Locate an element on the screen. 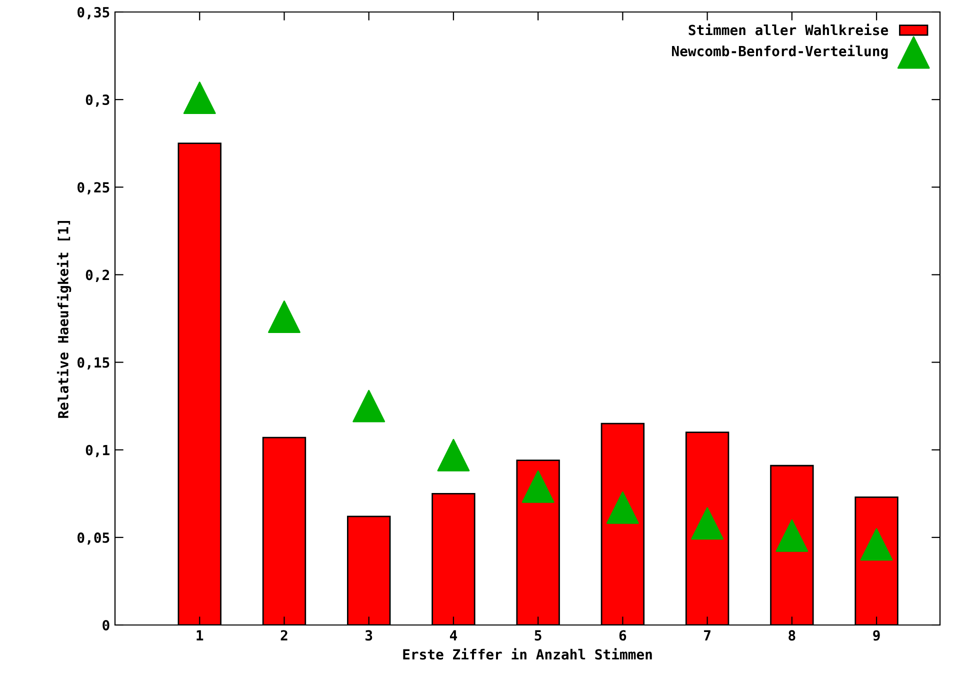  x-tick-label: 3 is located at coordinates (369, 635).